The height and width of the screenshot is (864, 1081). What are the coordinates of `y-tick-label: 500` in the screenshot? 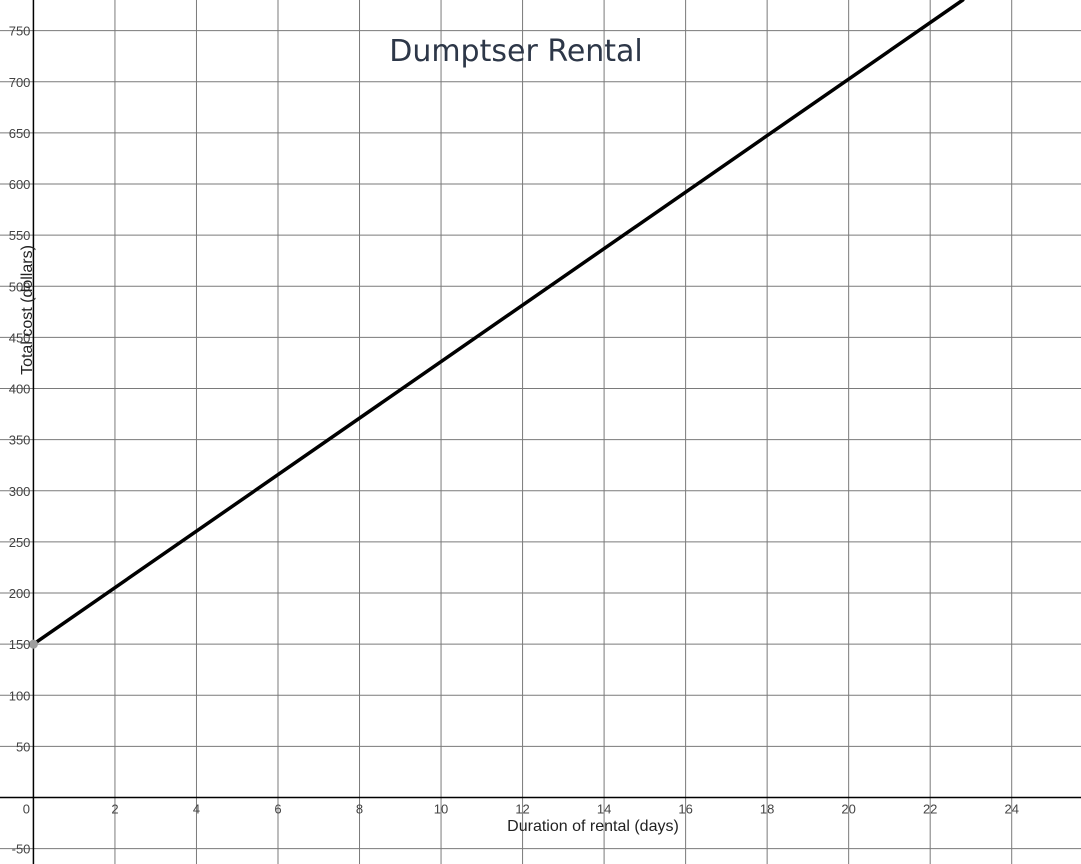 It's located at (20, 286).